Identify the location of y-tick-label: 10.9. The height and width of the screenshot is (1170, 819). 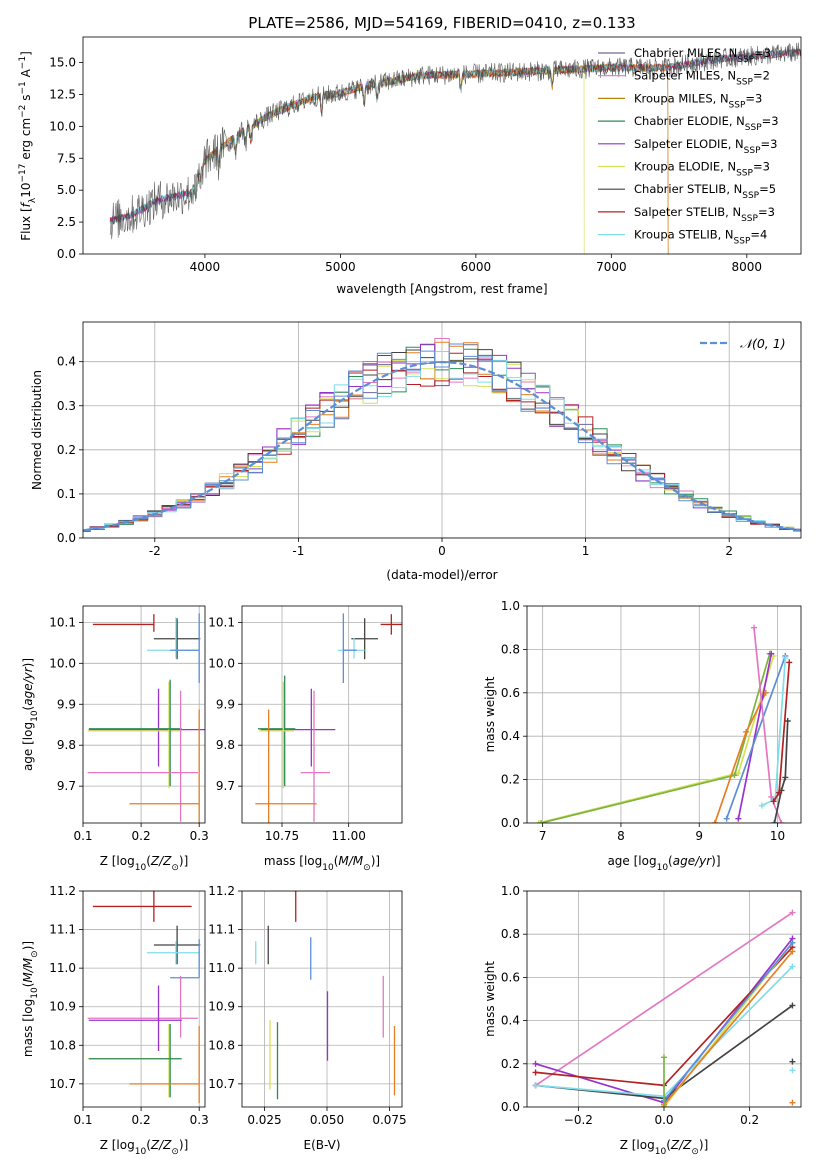
(221, 1007).